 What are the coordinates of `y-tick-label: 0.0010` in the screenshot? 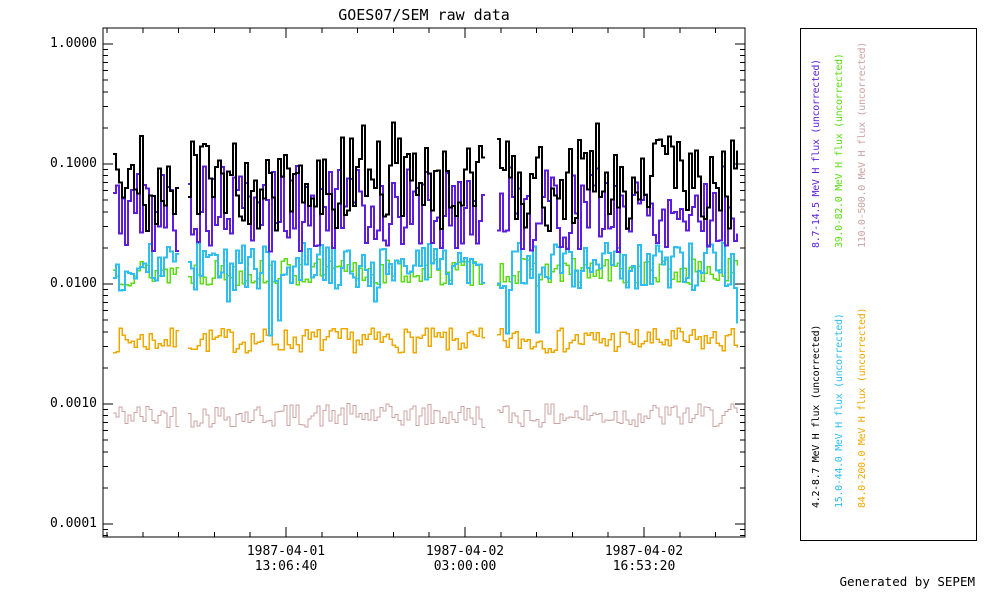 It's located at (73, 403).